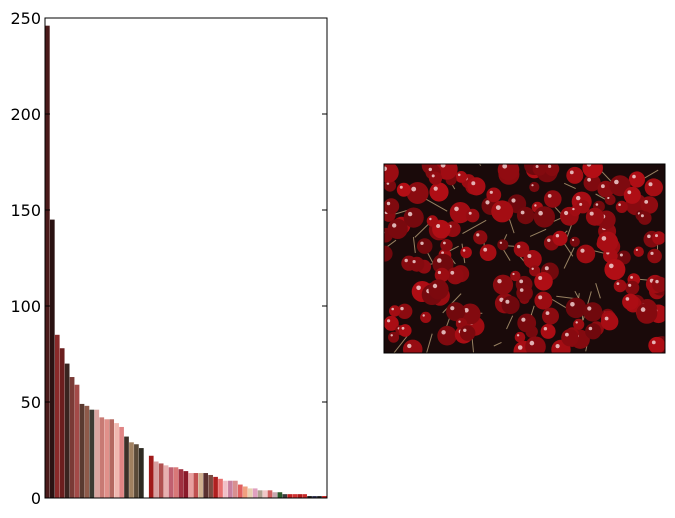 This screenshot has height=518, width=675. I want to click on y-tick-label: 150, so click(25, 210).